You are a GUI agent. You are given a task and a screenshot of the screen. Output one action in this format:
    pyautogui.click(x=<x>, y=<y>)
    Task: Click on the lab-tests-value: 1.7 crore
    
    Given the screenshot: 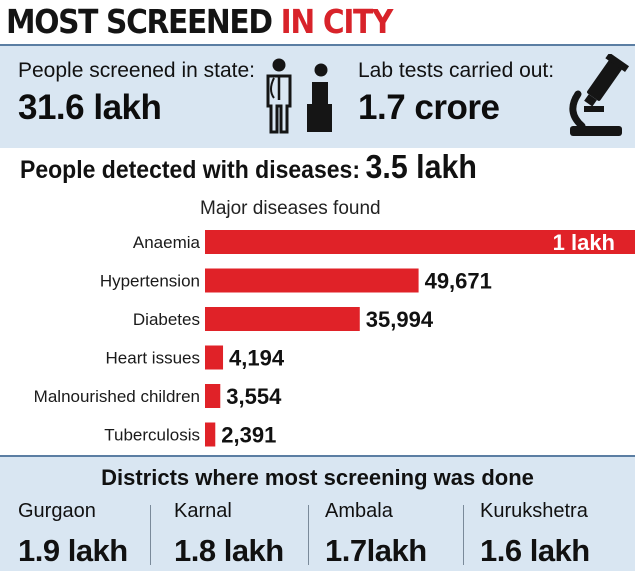 What is the action you would take?
    pyautogui.click(x=429, y=107)
    